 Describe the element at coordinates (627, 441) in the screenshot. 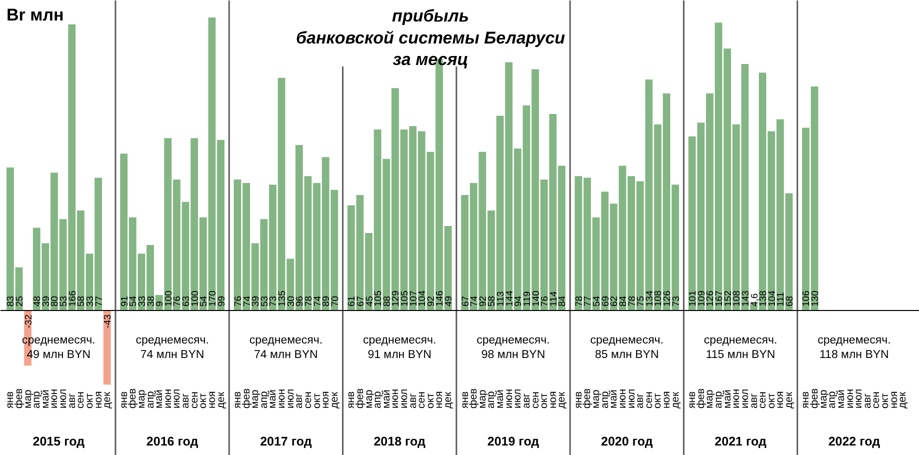

I see `text: 2020 год` at that location.